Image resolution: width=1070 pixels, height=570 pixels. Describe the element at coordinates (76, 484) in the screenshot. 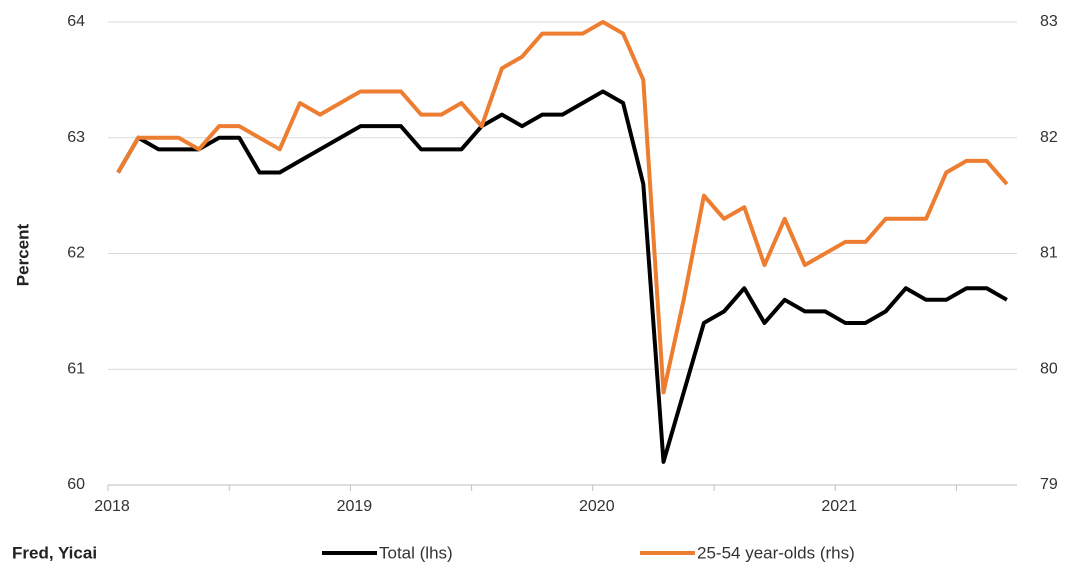

I see `y-tick-label: 60` at that location.